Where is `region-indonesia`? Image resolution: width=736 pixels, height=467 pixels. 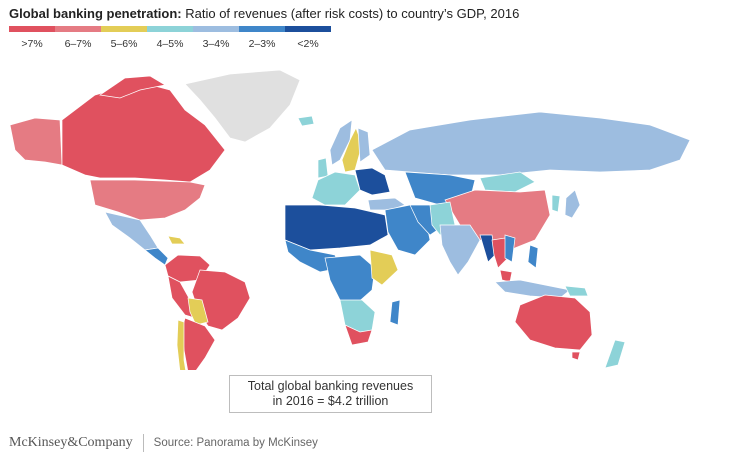
region-indonesia is located at coordinates (532, 289).